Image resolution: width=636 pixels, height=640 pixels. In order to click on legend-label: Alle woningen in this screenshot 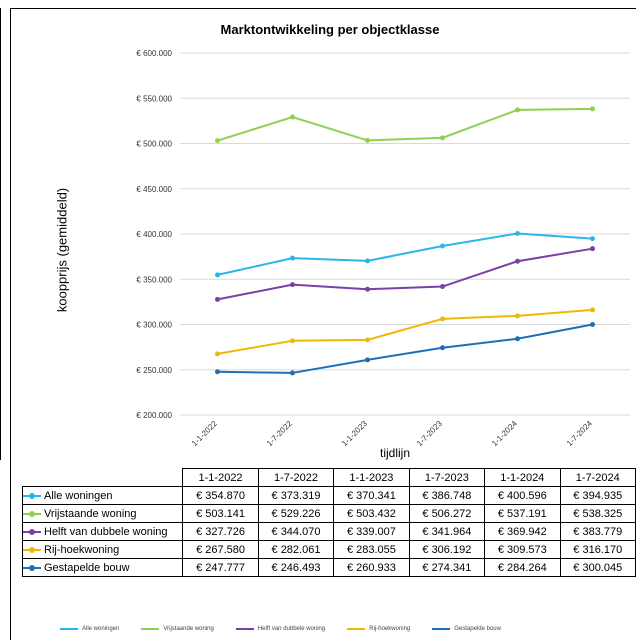, I will do `click(101, 629)`.